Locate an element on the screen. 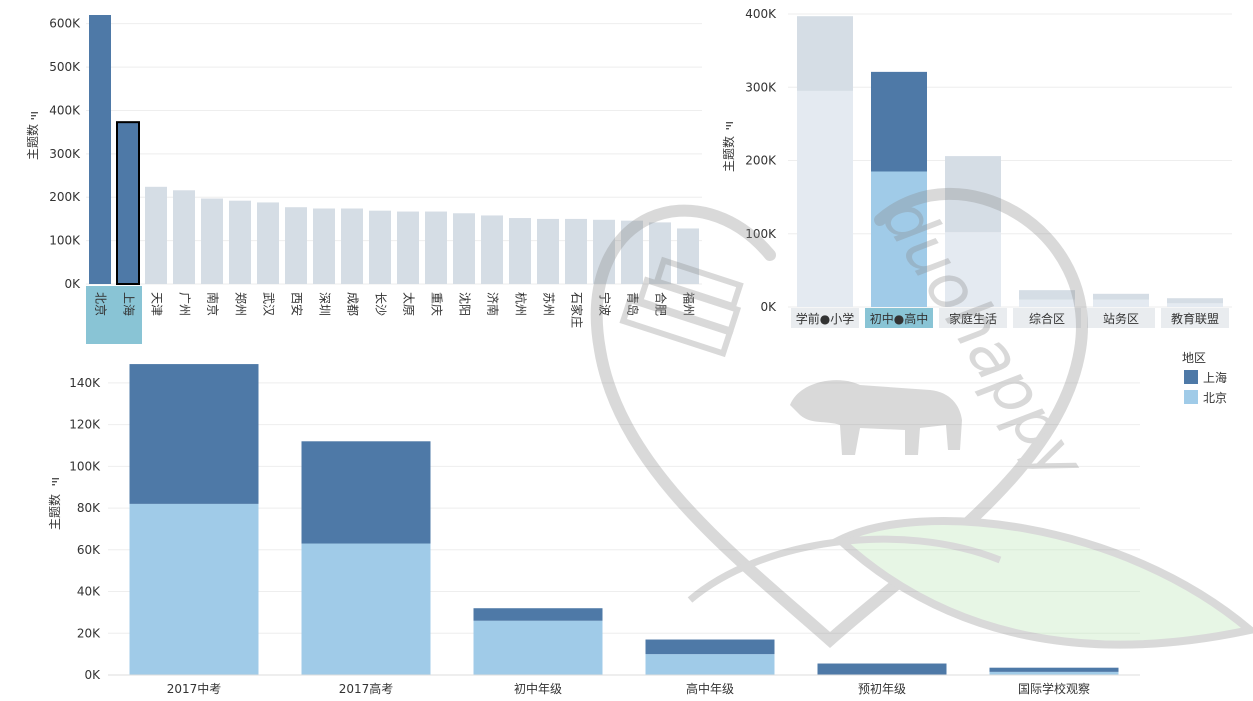  cities-sort-icon is located at coordinates (34, 116).